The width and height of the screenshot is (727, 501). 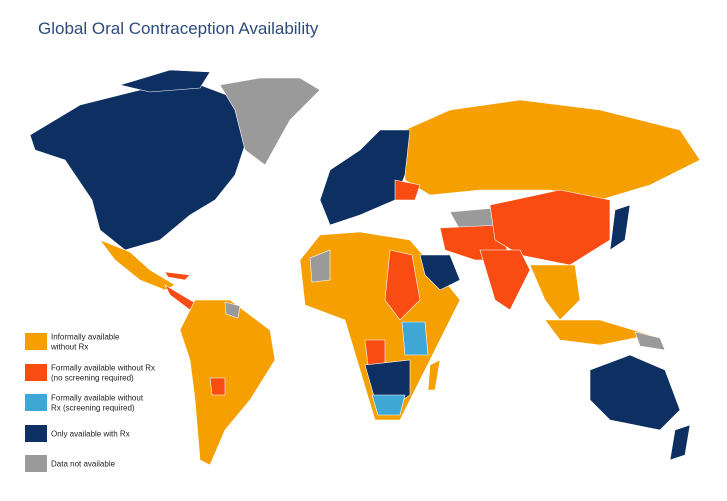 What do you see at coordinates (620, 227) in the screenshot?
I see `japan` at bounding box center [620, 227].